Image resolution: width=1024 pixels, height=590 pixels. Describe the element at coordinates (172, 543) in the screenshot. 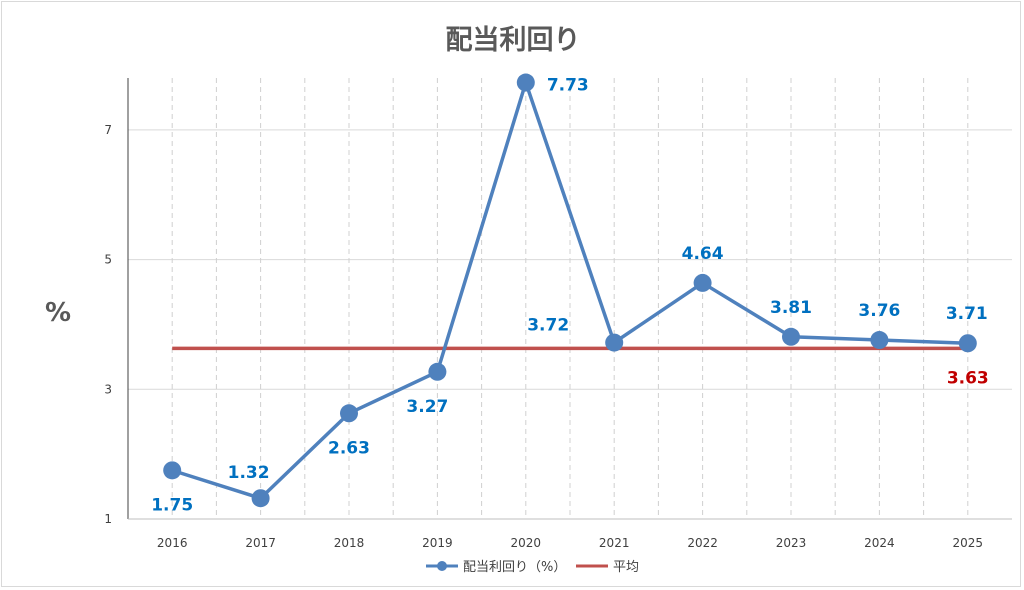

I see `x-tick-label: 2016` at that location.